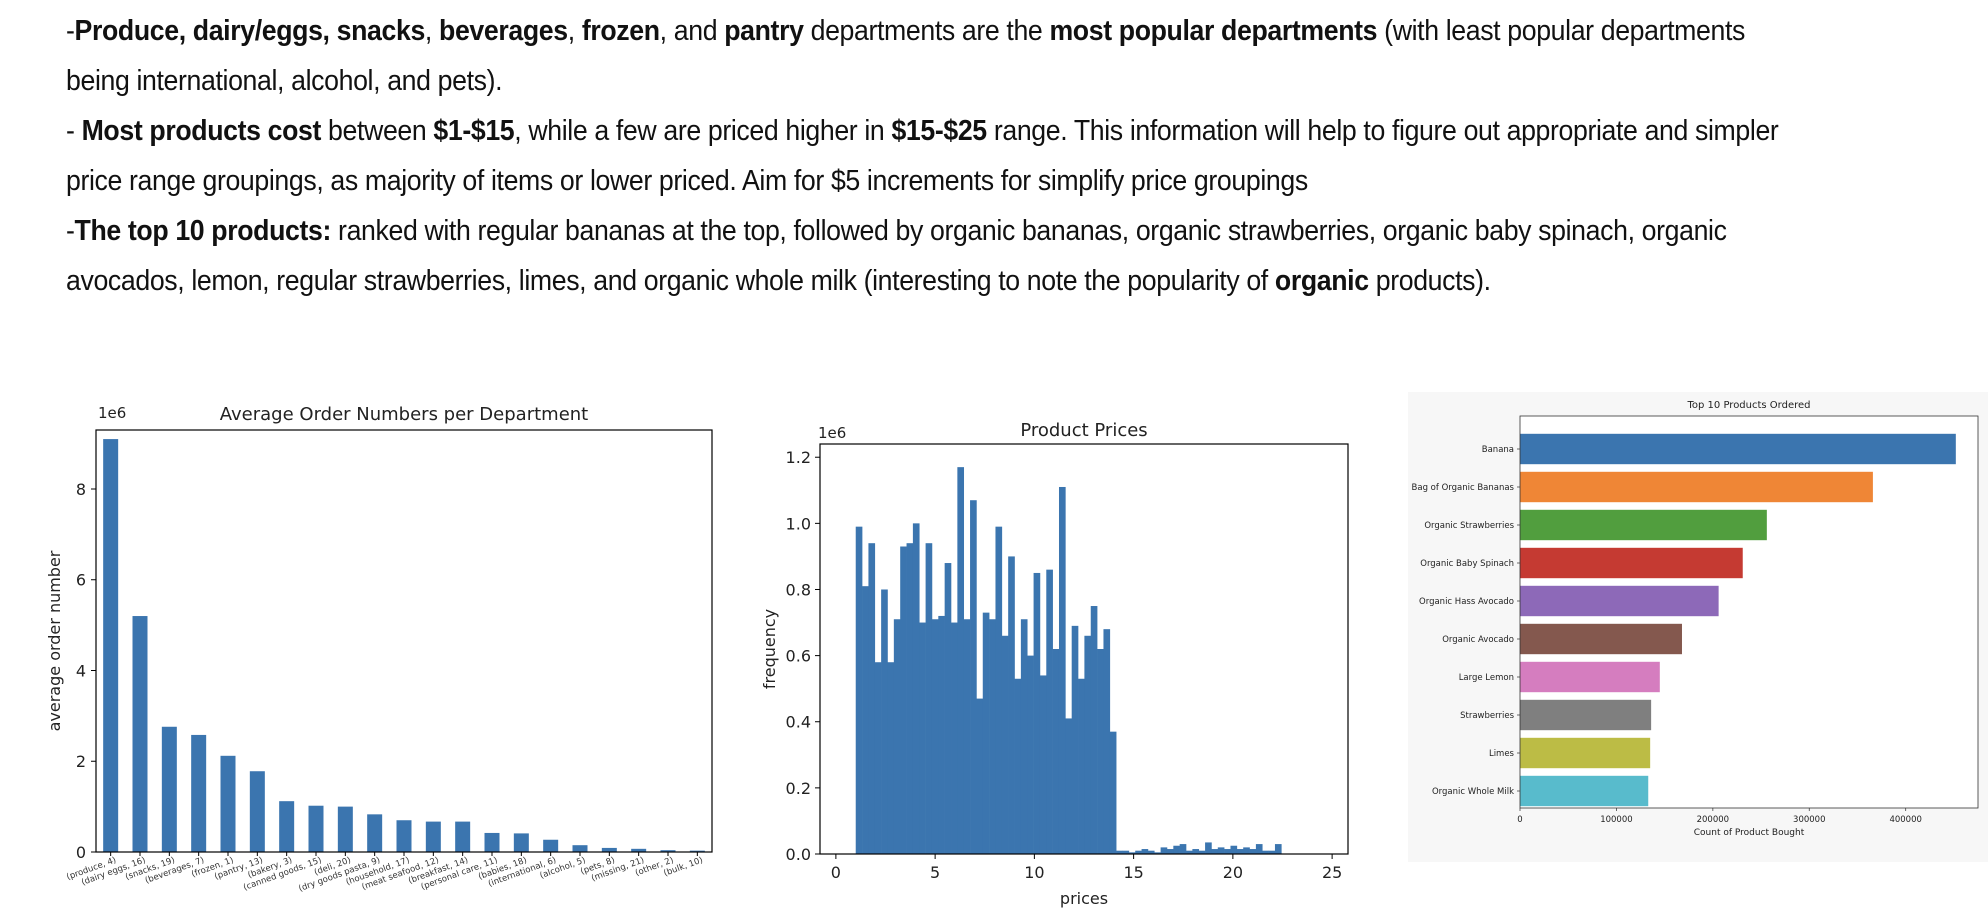  What do you see at coordinates (1133, 872) in the screenshot?
I see `x-tick-label: 15` at bounding box center [1133, 872].